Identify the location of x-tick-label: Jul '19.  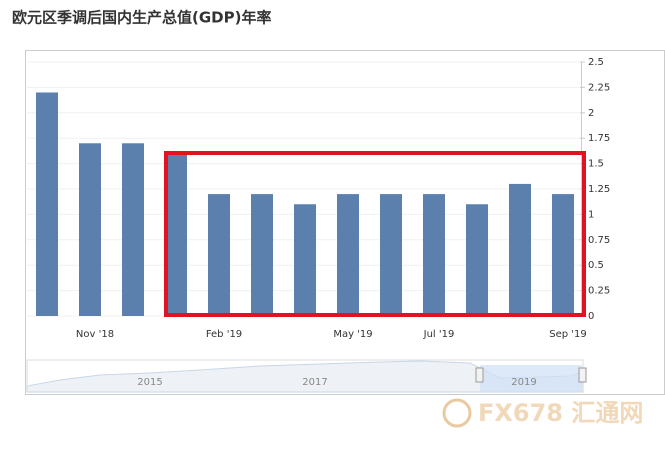
(439, 334).